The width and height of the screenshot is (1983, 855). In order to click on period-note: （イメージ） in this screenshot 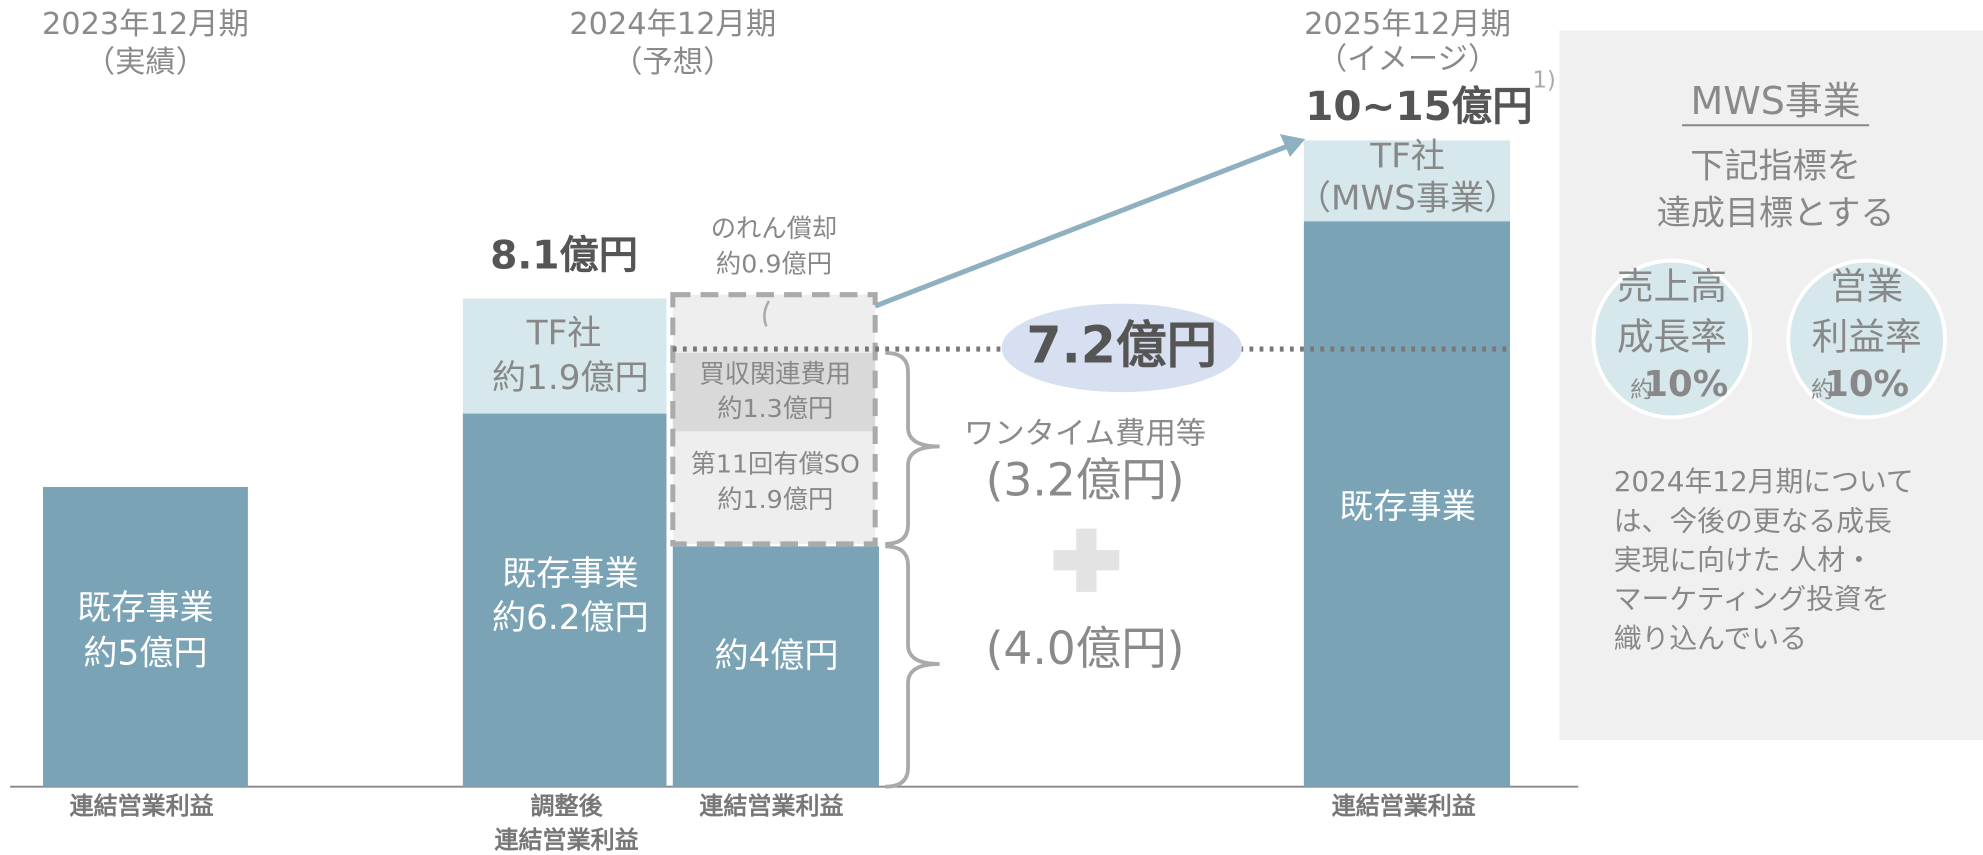, I will do `click(1407, 59)`.